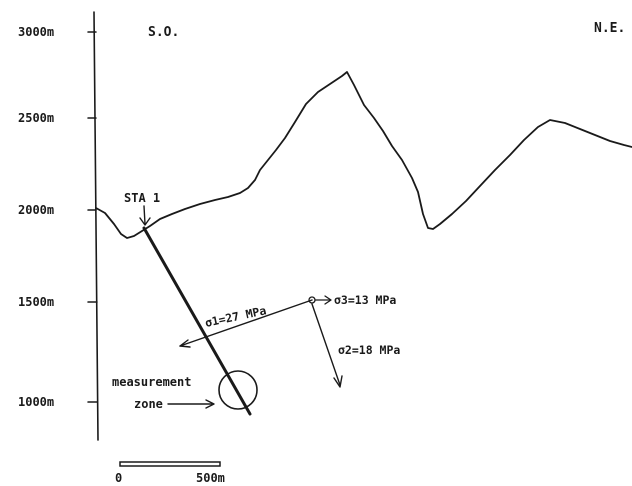 Image resolution: width=632 pixels, height=486 pixels. I want to click on sigma2-arrow-head, so click(338, 381).